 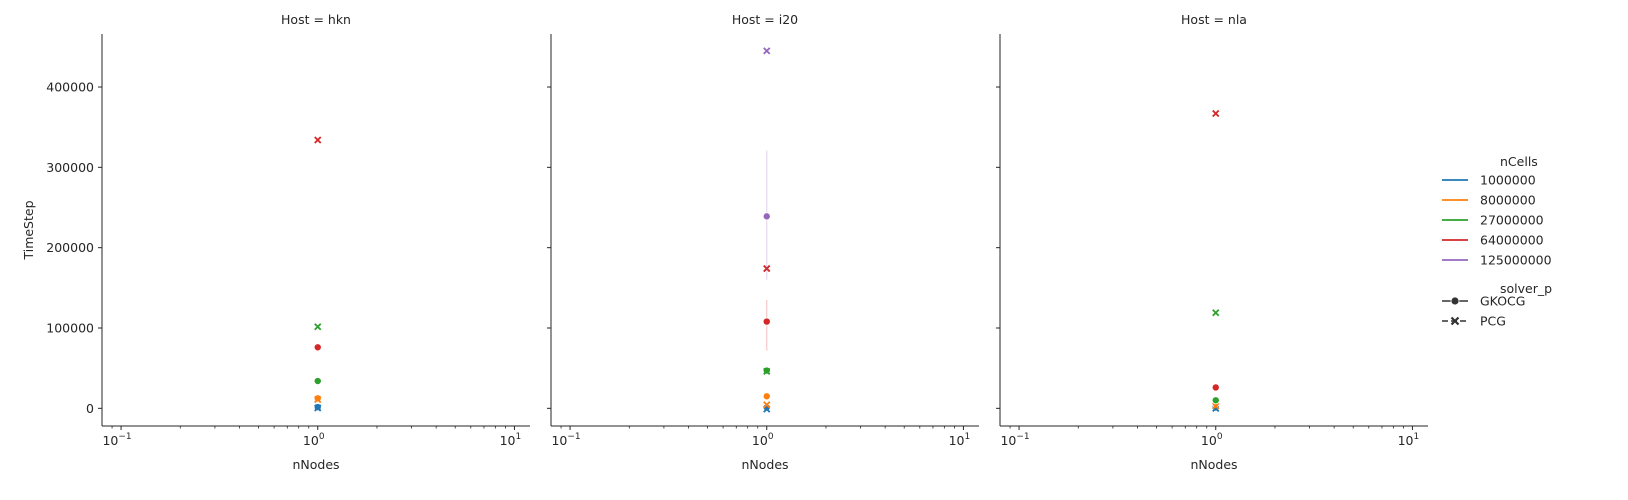 I want to click on y-tick-label: 100000, so click(x=70, y=328).